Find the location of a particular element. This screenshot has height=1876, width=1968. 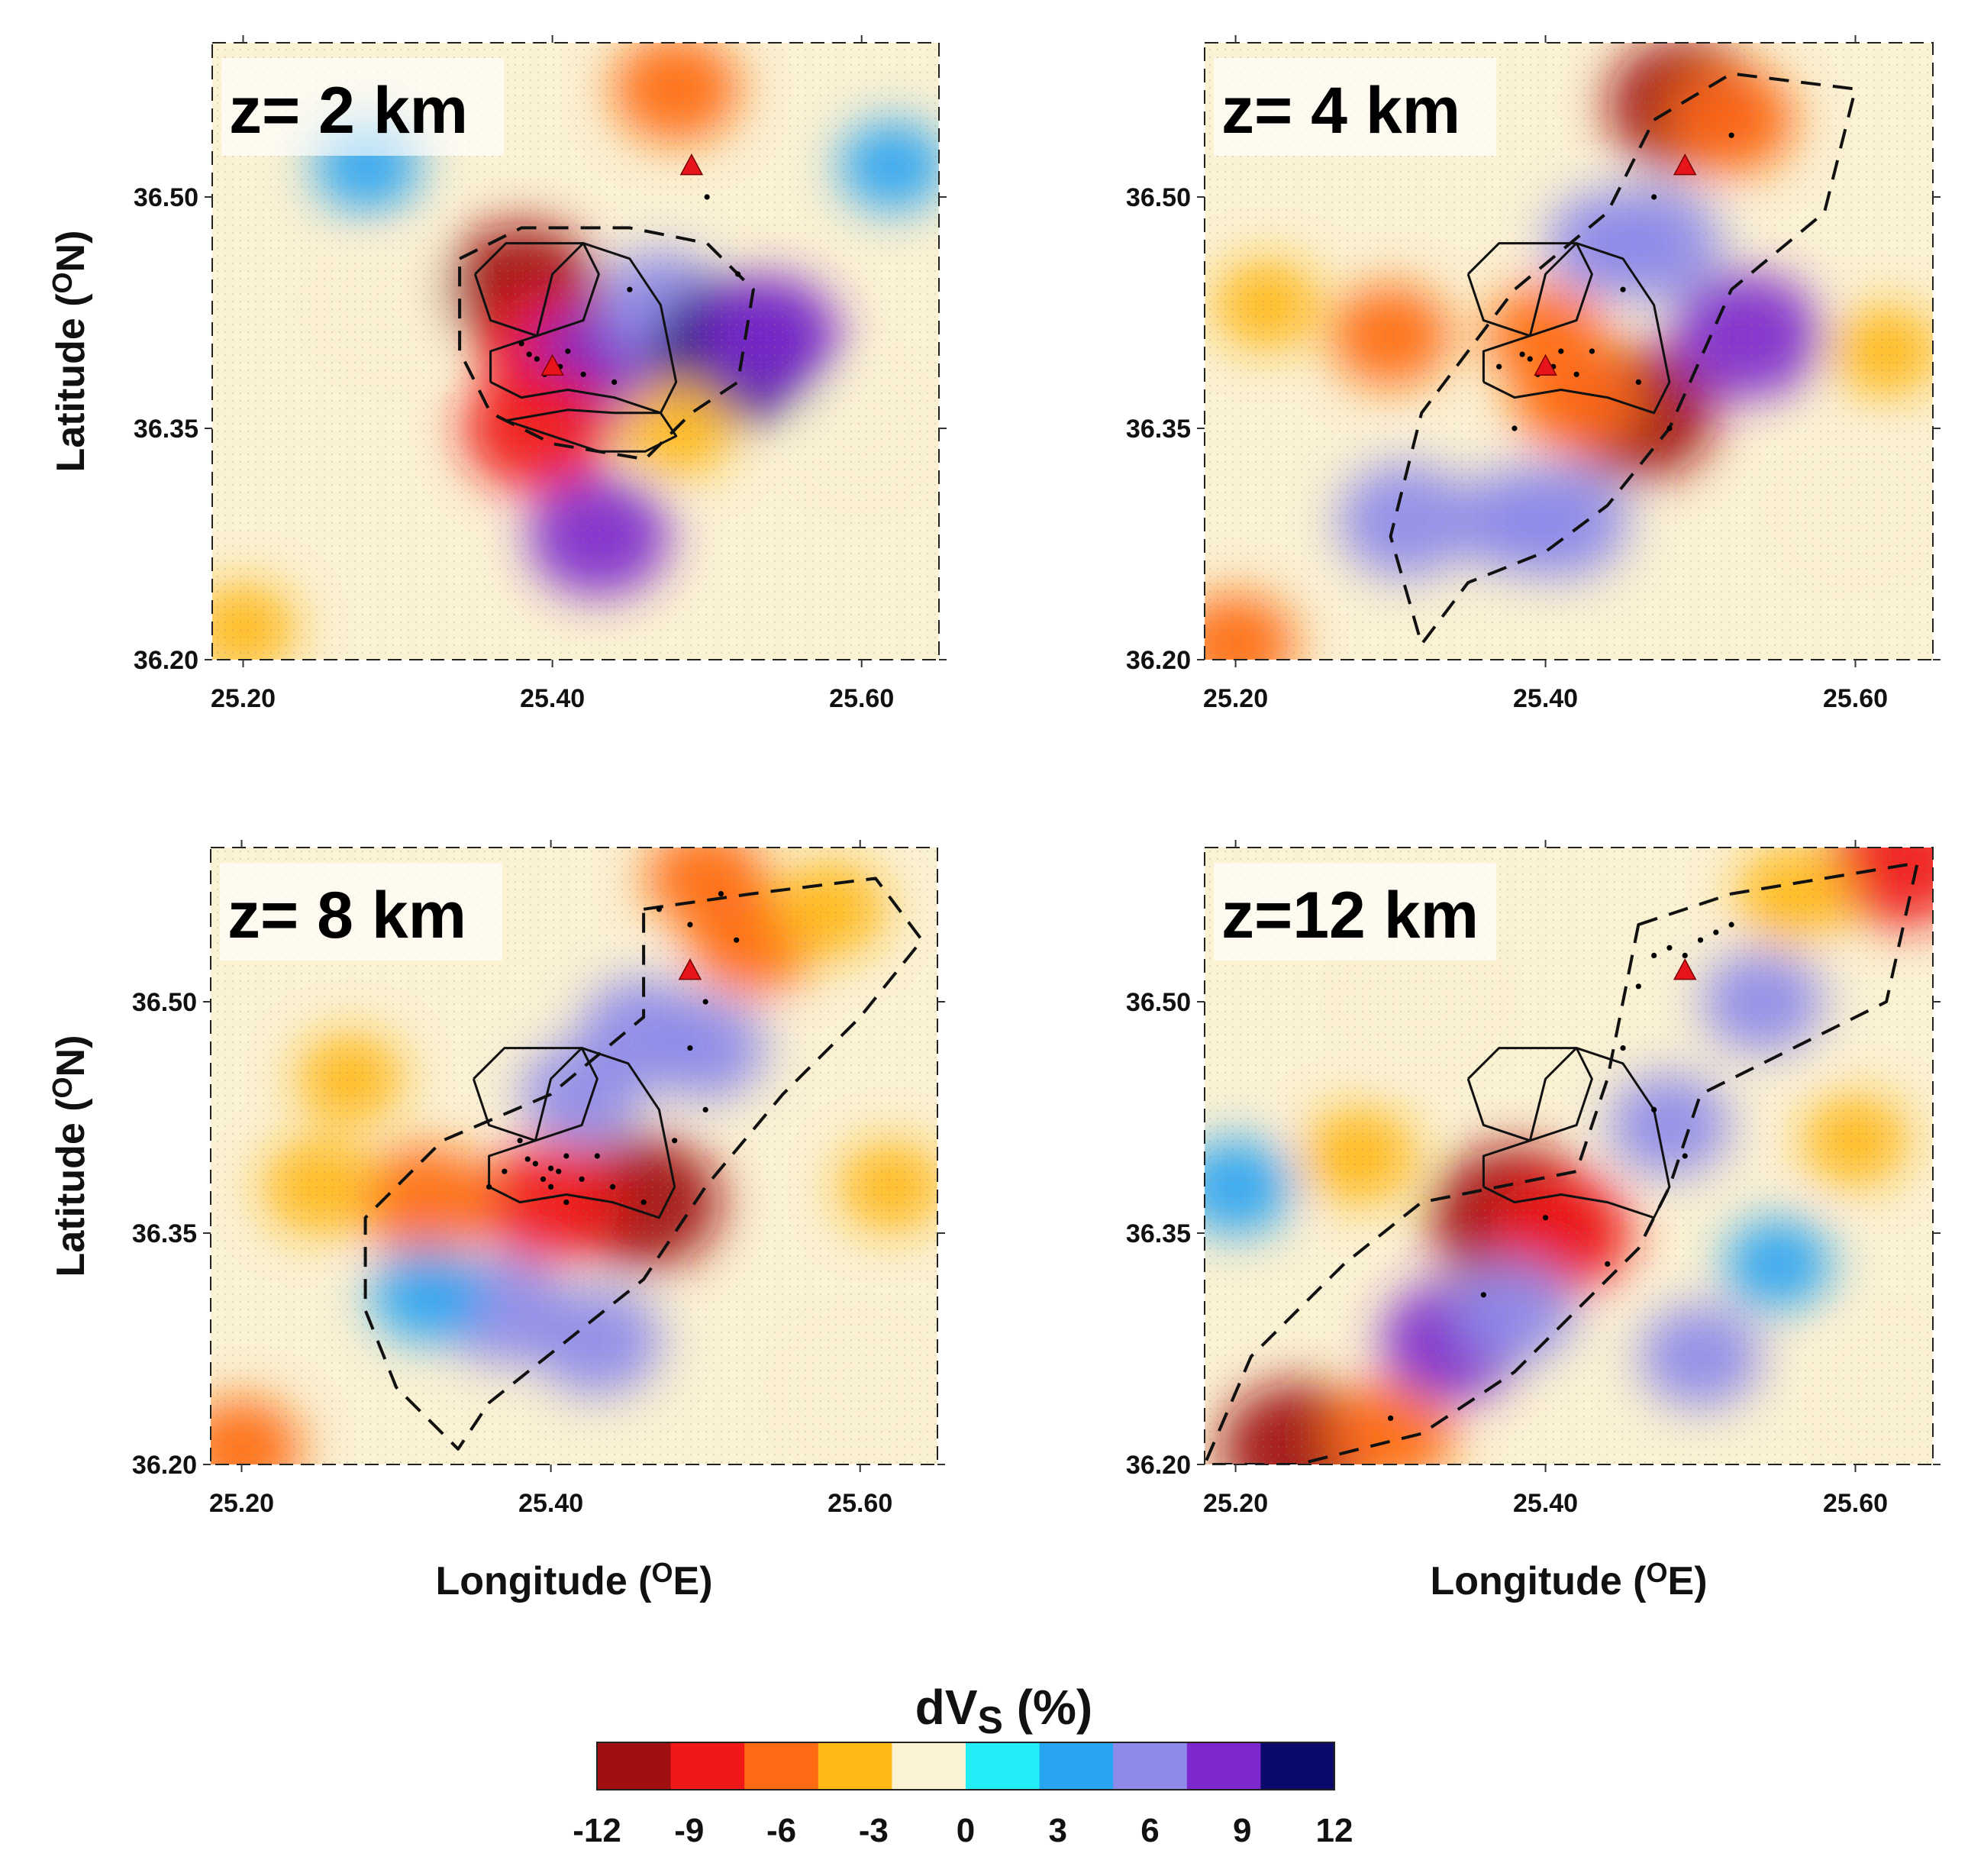

panel-label: z= 4 km is located at coordinates (1340, 110).